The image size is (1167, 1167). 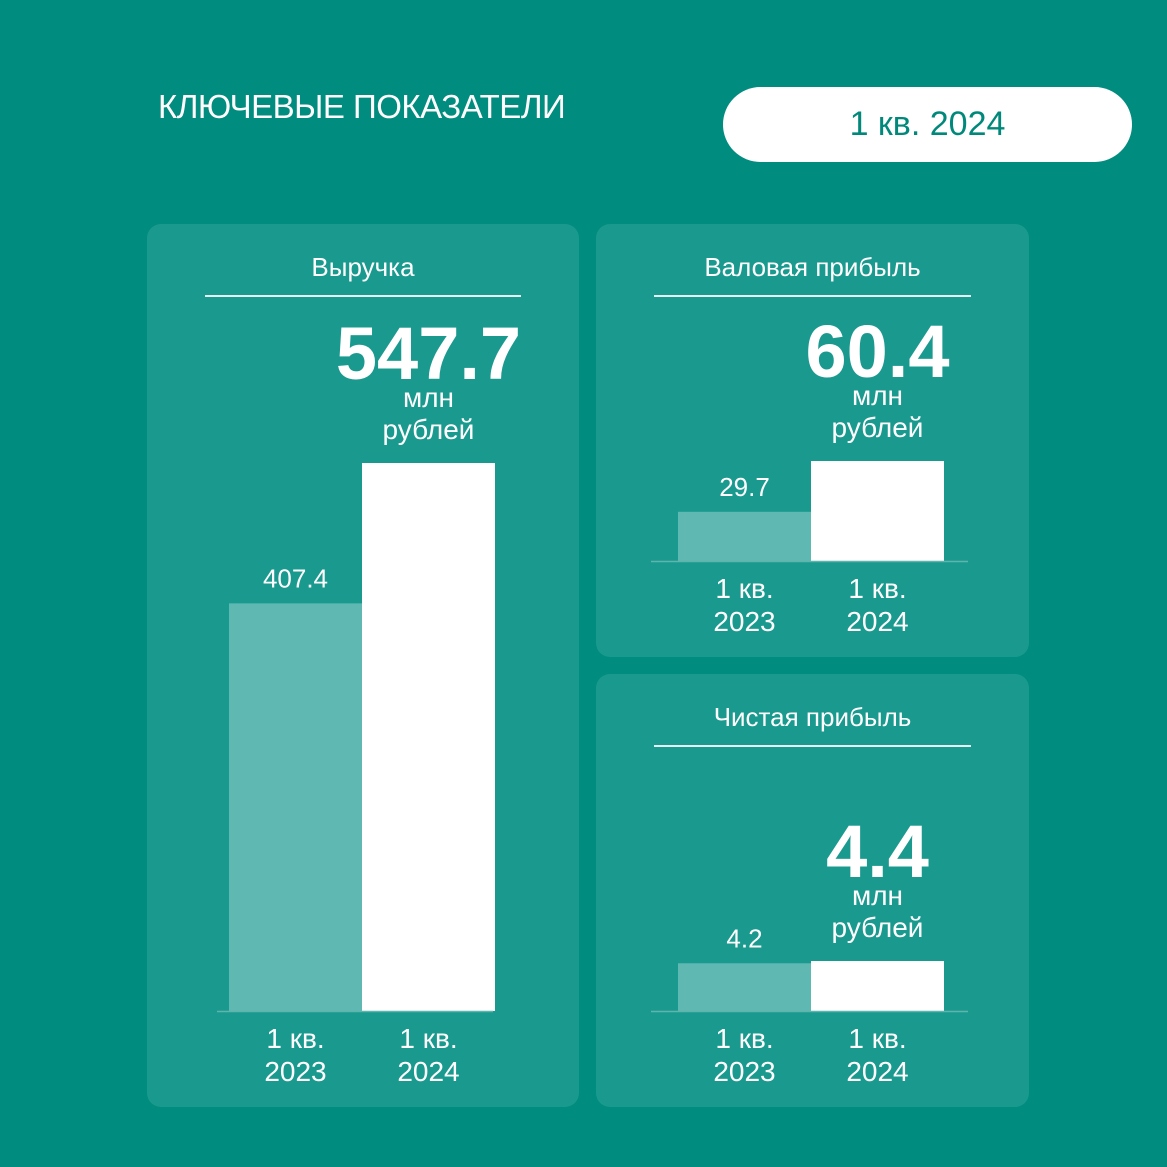 What do you see at coordinates (877, 621) in the screenshot?
I see `gross-profit-tick-label-2024-line2: 2024` at bounding box center [877, 621].